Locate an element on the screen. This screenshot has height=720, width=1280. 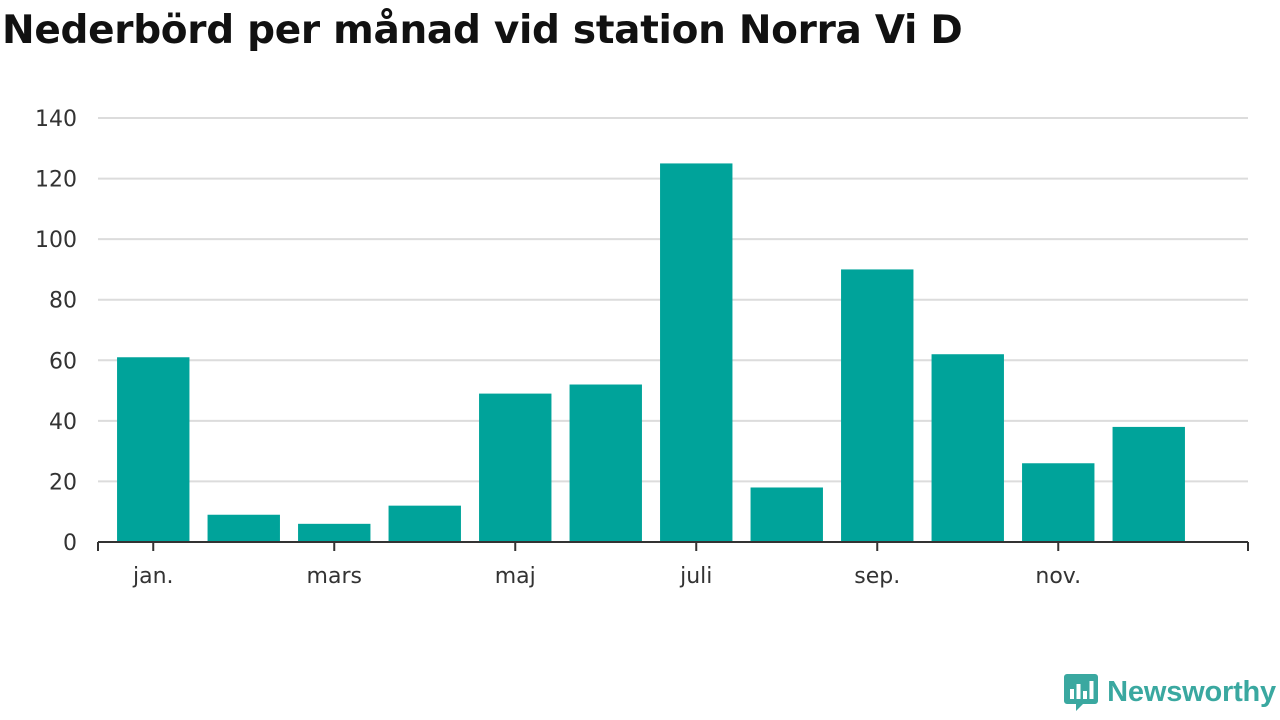
y-tick-label: 120 is located at coordinates (56, 180).